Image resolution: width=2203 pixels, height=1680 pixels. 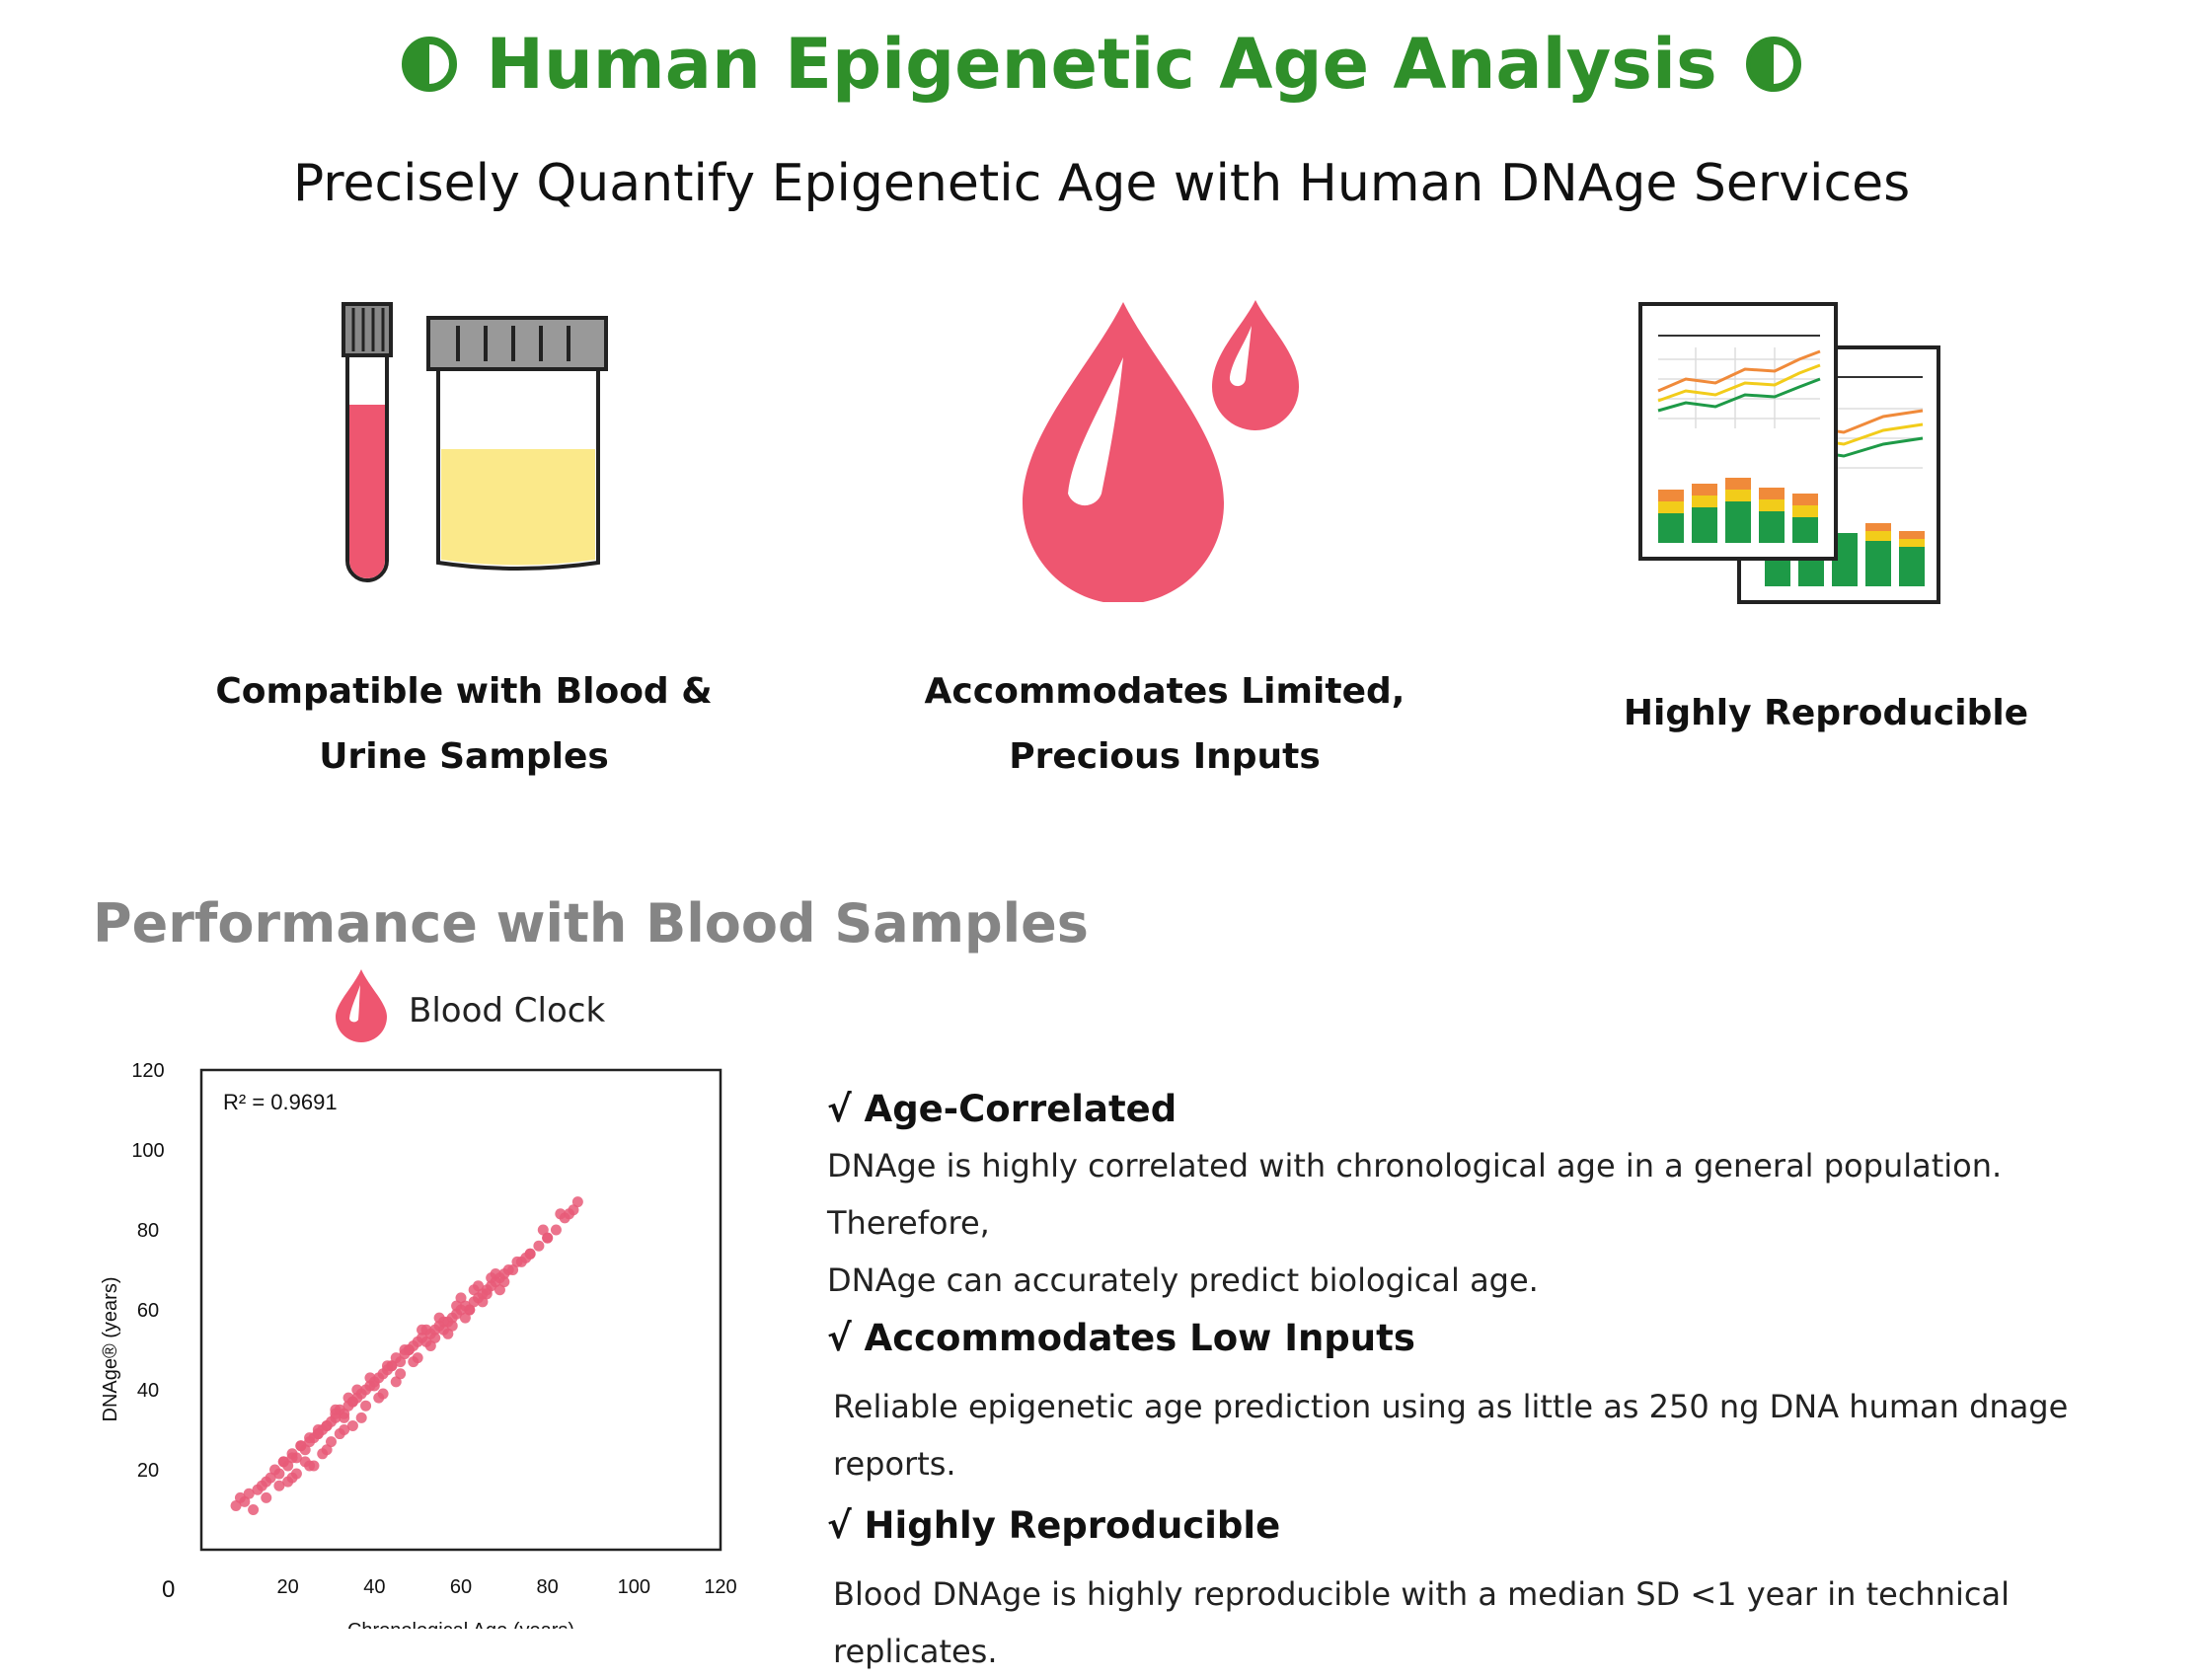 I want to click on bullet-heading: √ Age-Correlated, so click(x=1002, y=1109).